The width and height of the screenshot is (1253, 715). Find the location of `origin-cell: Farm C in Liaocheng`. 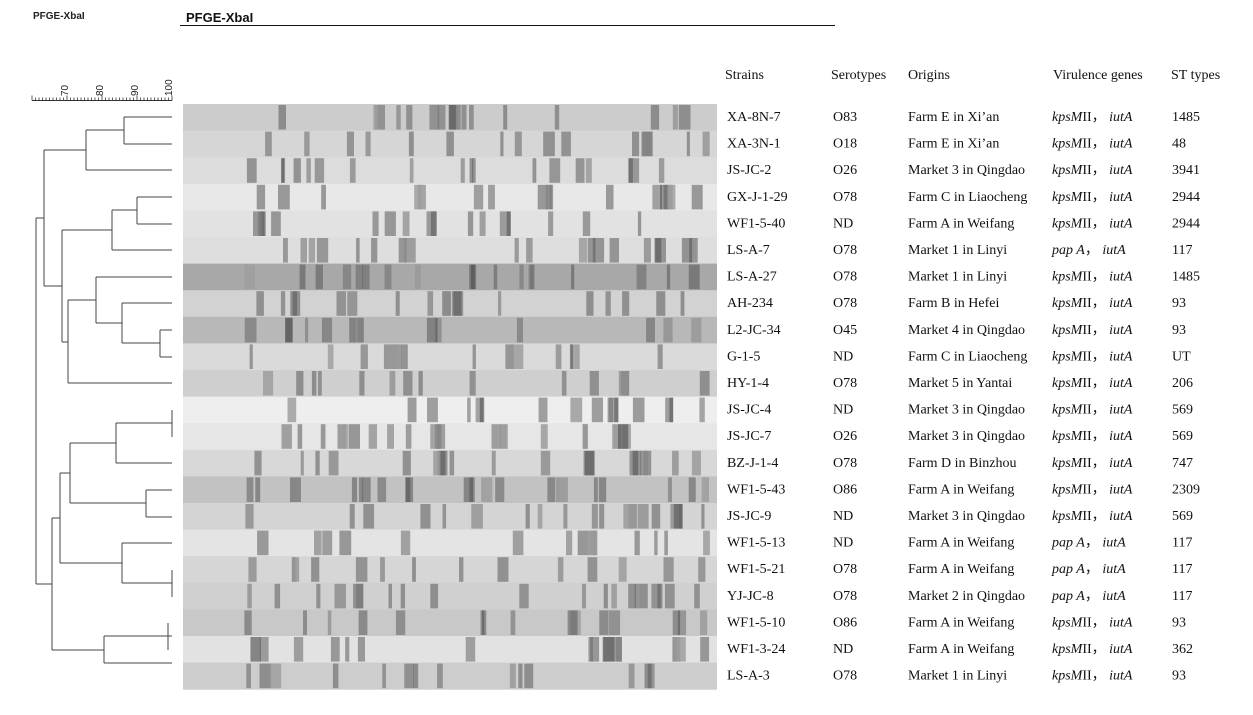

origin-cell: Farm C in Liaocheng is located at coordinates (967, 197).